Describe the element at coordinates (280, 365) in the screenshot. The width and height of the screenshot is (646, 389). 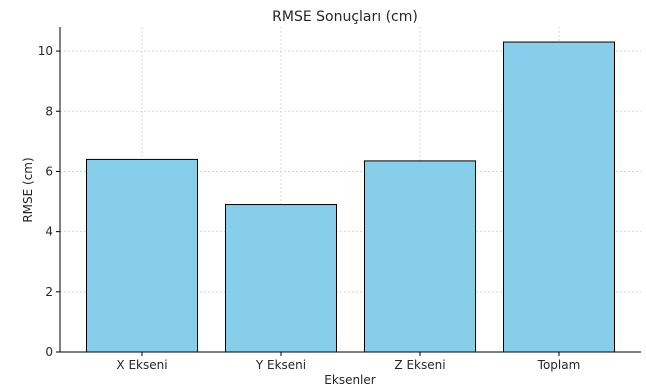
I see `x-tick-label: Y Ekseni` at that location.